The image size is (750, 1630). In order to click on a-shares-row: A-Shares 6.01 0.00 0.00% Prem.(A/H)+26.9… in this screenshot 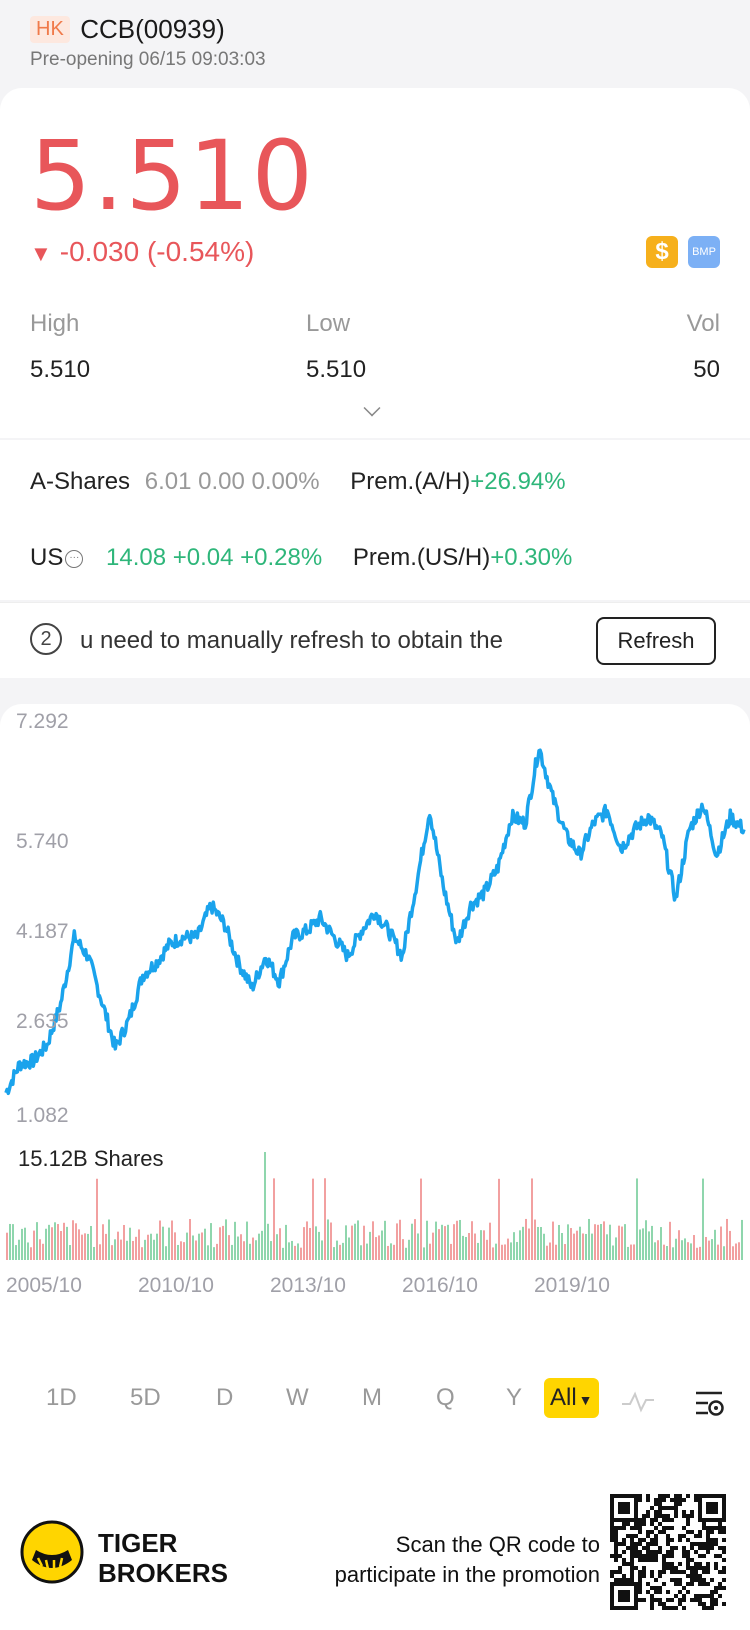, I will do `click(298, 482)`.